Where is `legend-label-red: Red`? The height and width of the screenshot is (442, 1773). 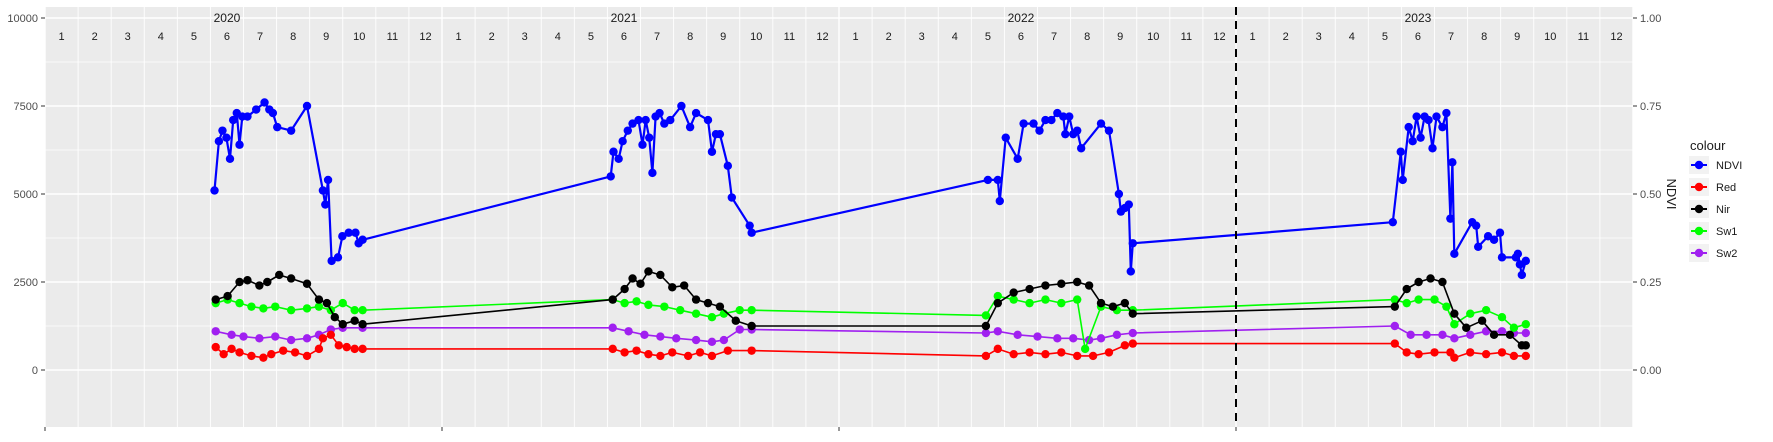
legend-label-red: Red is located at coordinates (1726, 188).